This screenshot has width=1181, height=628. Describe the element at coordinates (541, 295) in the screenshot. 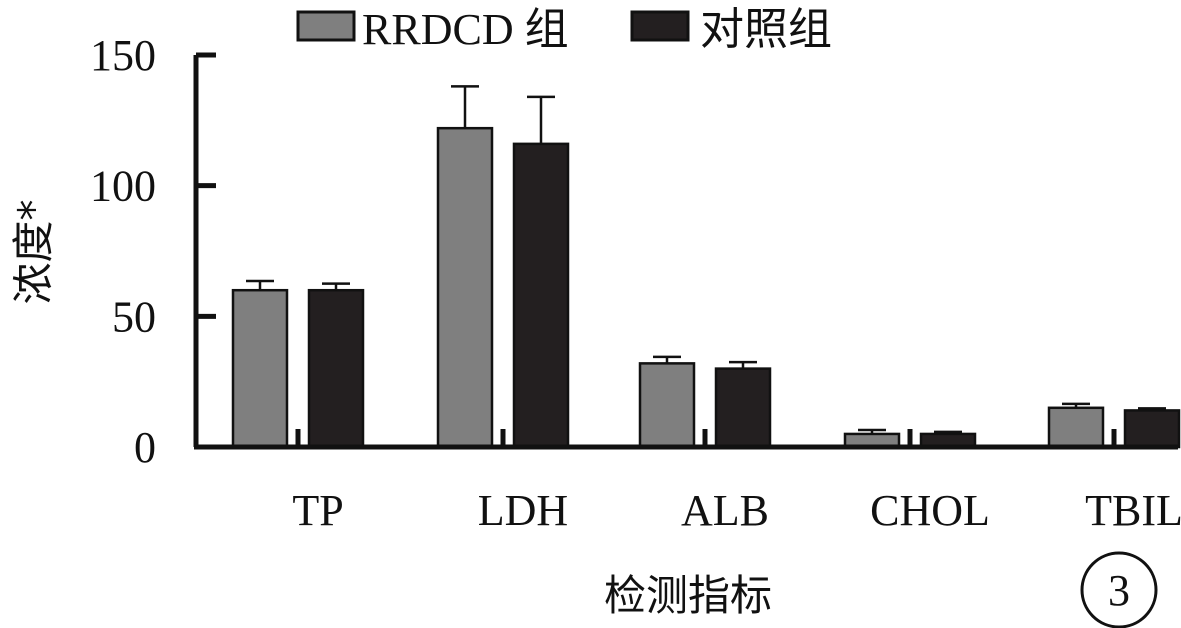

I see `bar-ldh-control` at that location.